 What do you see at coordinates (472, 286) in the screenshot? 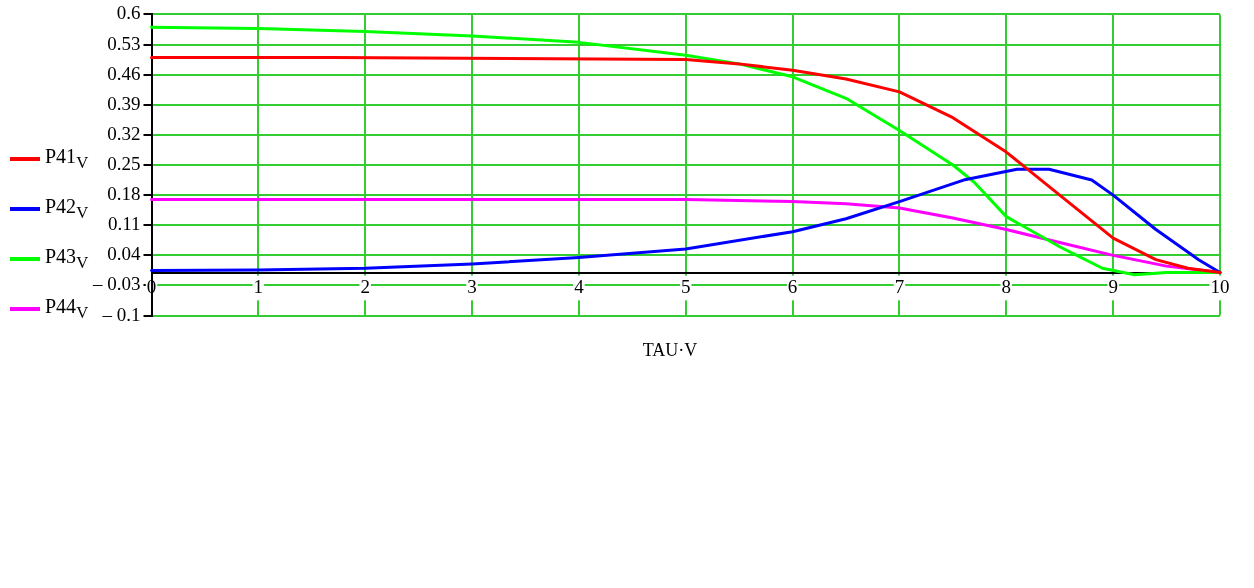
I see `x-tick-label: 3` at bounding box center [472, 286].